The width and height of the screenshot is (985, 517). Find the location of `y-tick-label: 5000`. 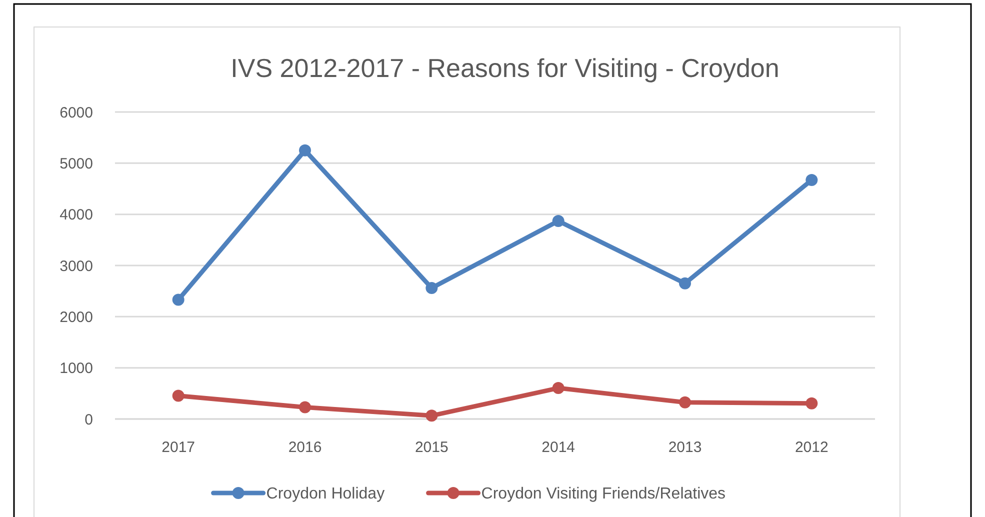

y-tick-label: 5000 is located at coordinates (76, 163).